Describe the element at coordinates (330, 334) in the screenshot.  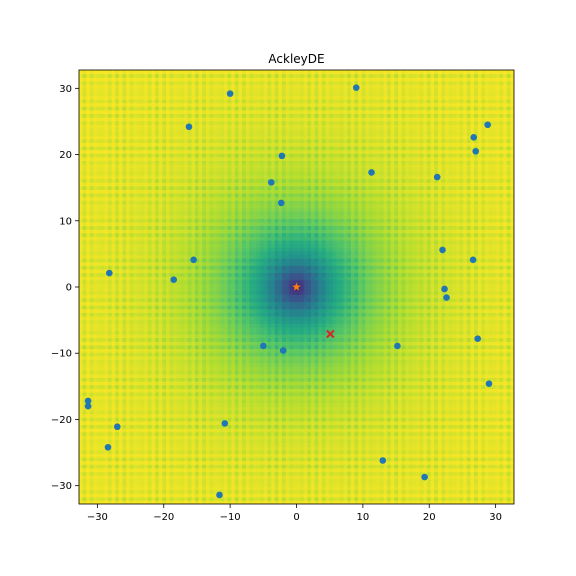
I see `best-found-marker` at that location.